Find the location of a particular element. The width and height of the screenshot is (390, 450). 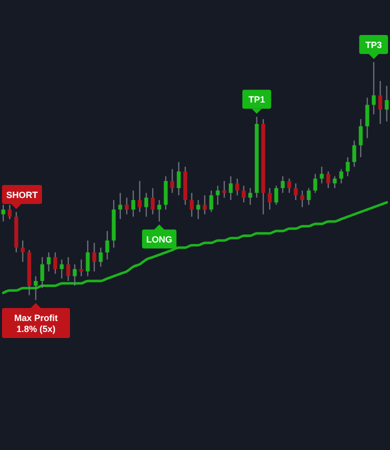

text: Max Profit 1.8% (5x) is located at coordinates (36, 323).